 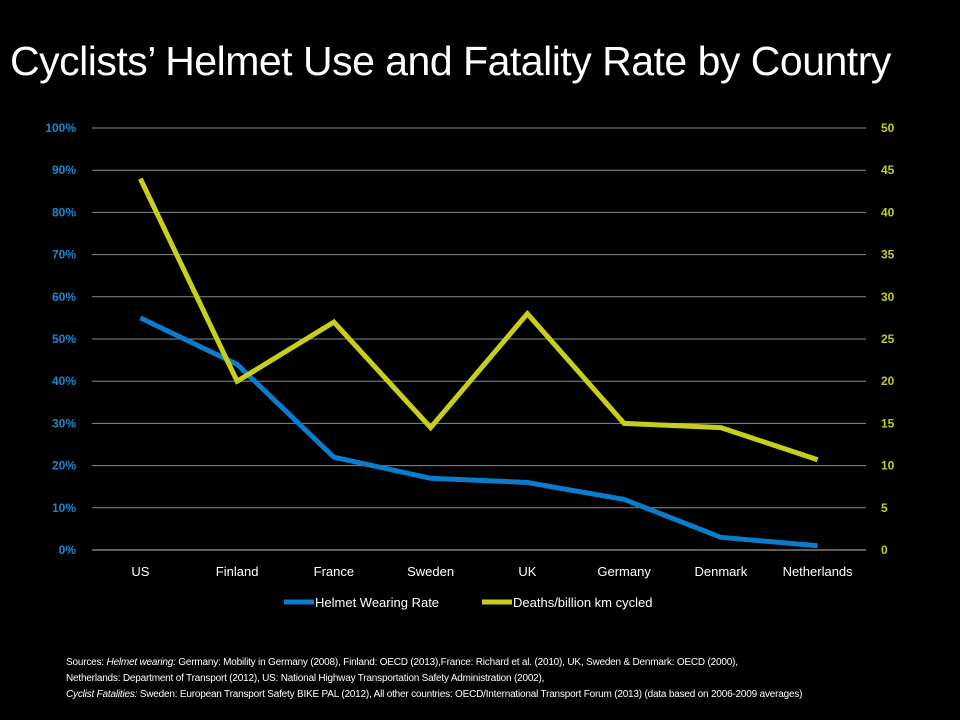 What do you see at coordinates (60, 128) in the screenshot?
I see `left-axis-tick-label: 100%` at bounding box center [60, 128].